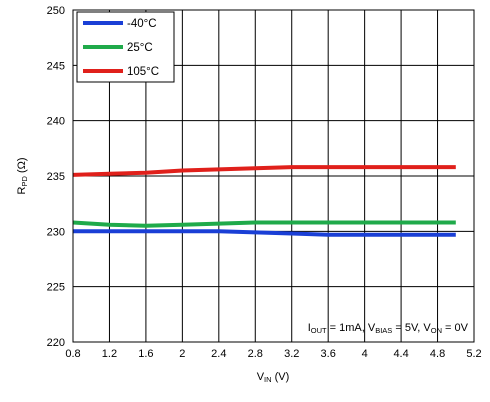 The image size is (490, 402). Describe the element at coordinates (56, 288) in the screenshot. I see `y-tick-label: 225` at that location.